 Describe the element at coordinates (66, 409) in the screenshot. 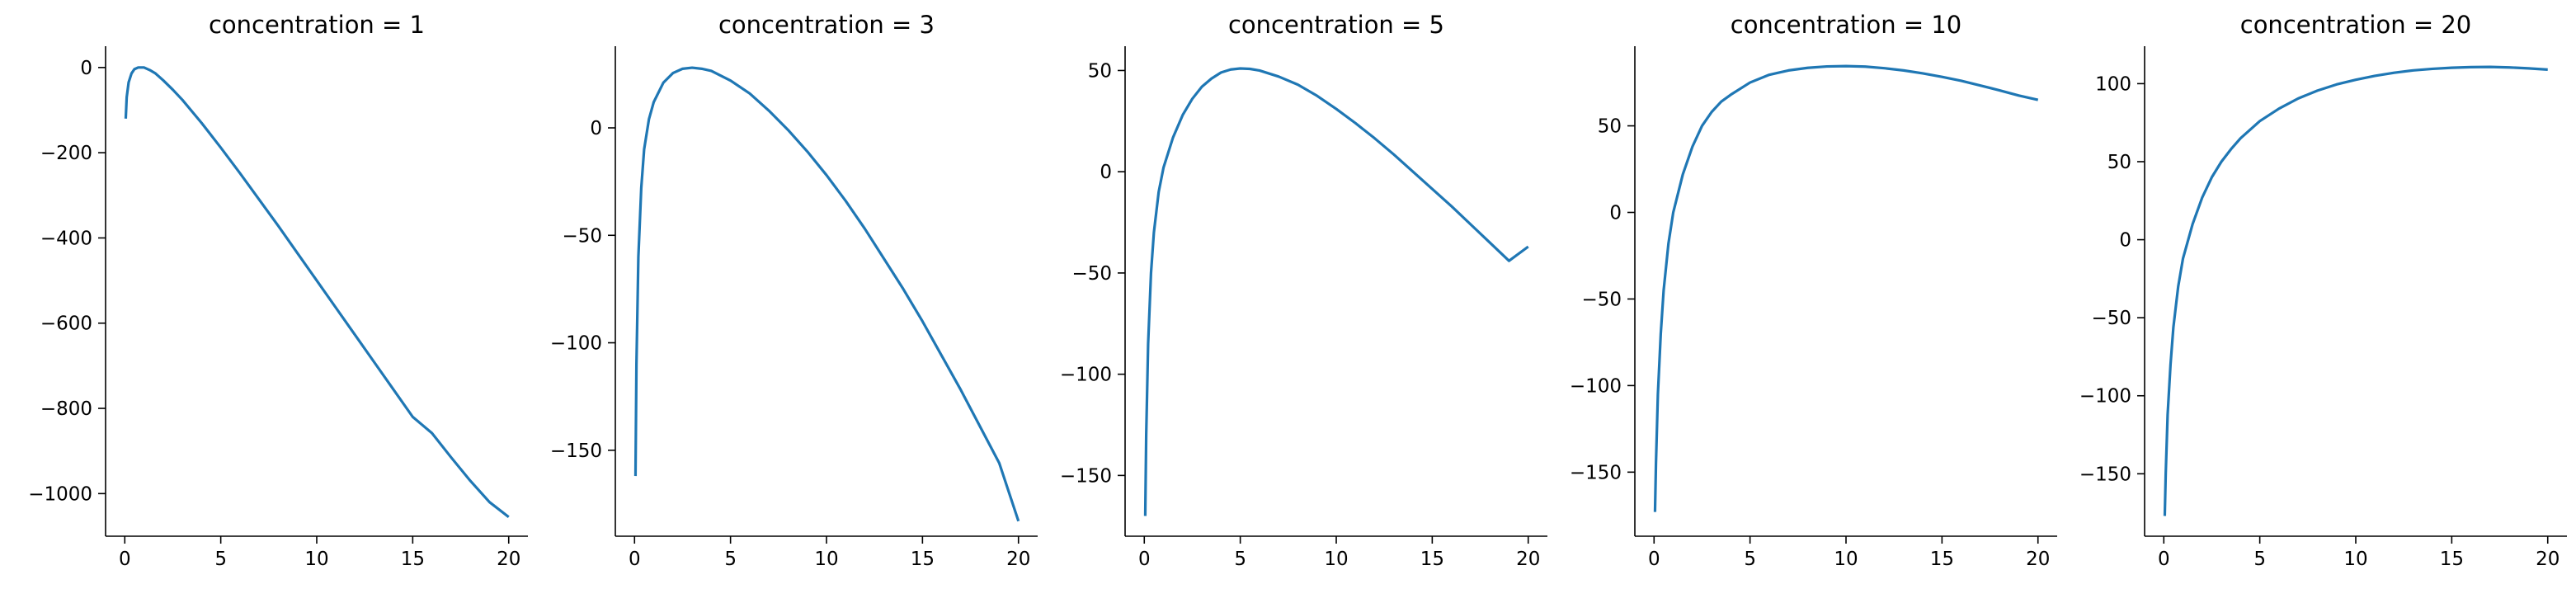

I see `y-tick-label: −800` at that location.